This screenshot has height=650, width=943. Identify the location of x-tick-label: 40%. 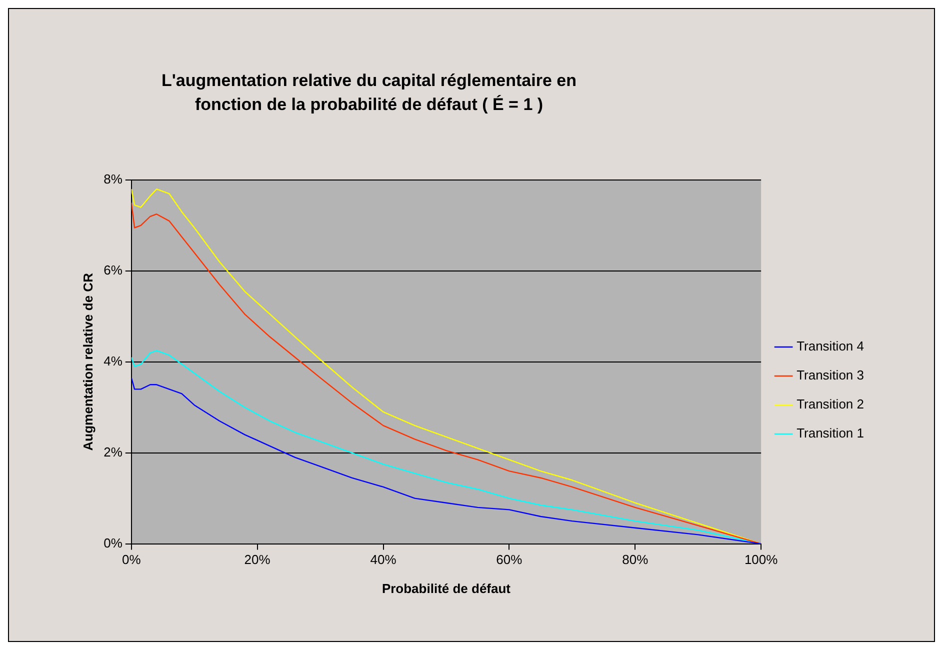
(383, 560).